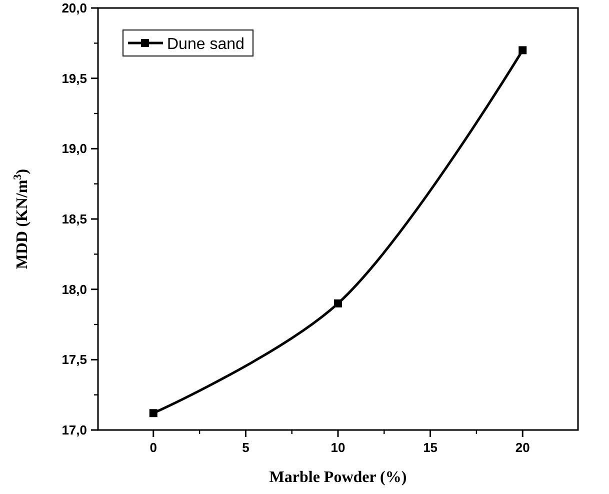 The image size is (609, 494). I want to click on x-axis-title: Marble Powder (%), so click(338, 477).